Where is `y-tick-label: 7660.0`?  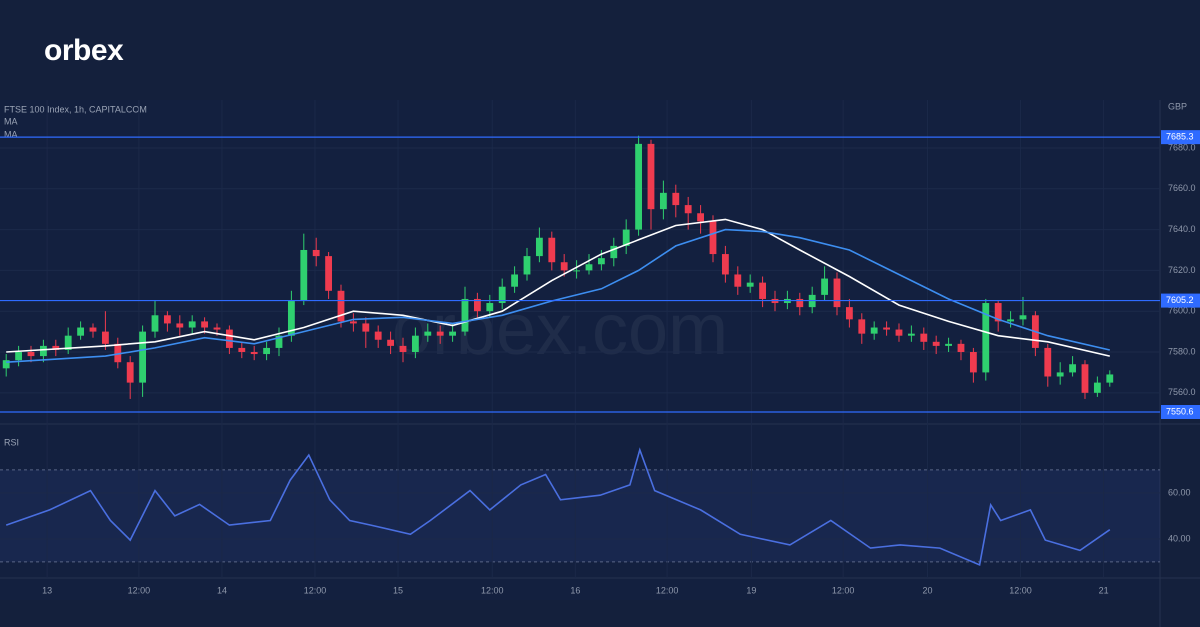 y-tick-label: 7660.0 is located at coordinates (1182, 188).